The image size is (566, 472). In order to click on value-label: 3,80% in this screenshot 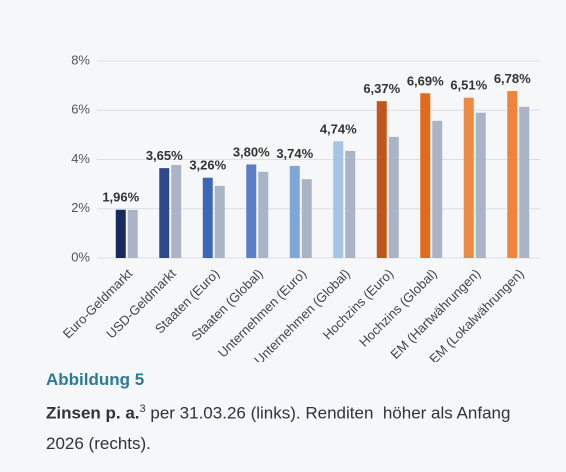, I will do `click(251, 151)`.